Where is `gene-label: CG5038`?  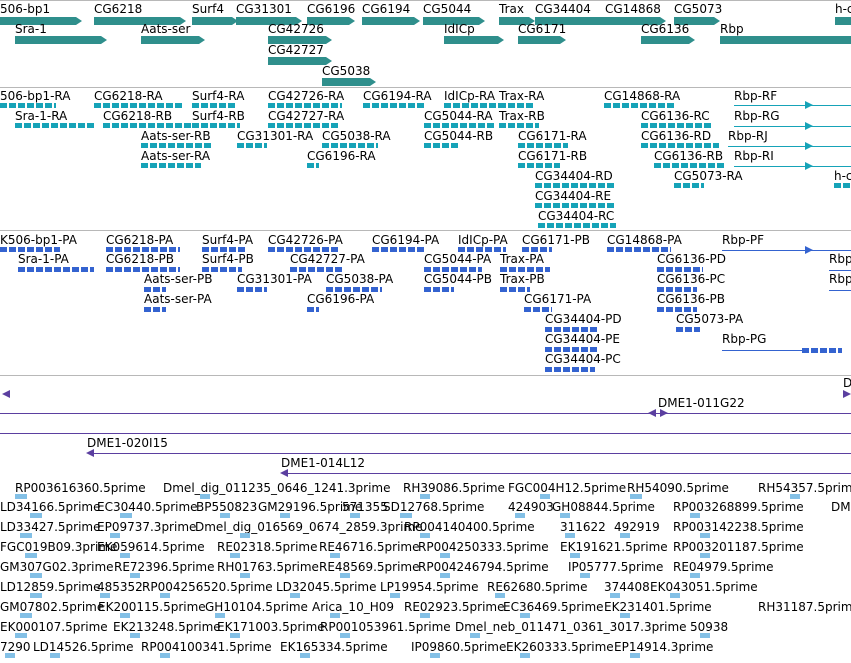 gene-label: CG5038 is located at coordinates (346, 71).